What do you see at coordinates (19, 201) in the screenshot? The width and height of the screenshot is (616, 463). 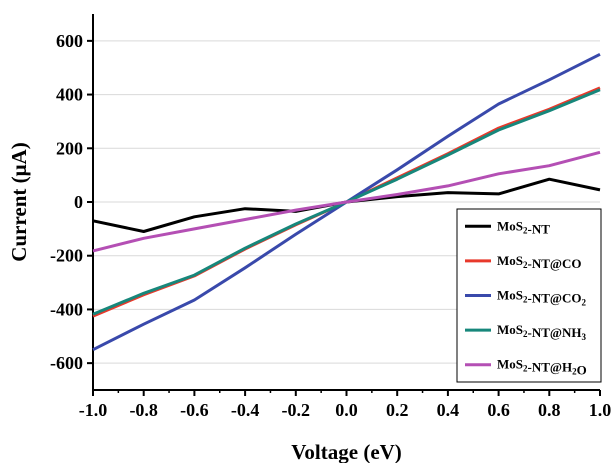 I see `y-axis-title: Current (μA)` at bounding box center [19, 201].